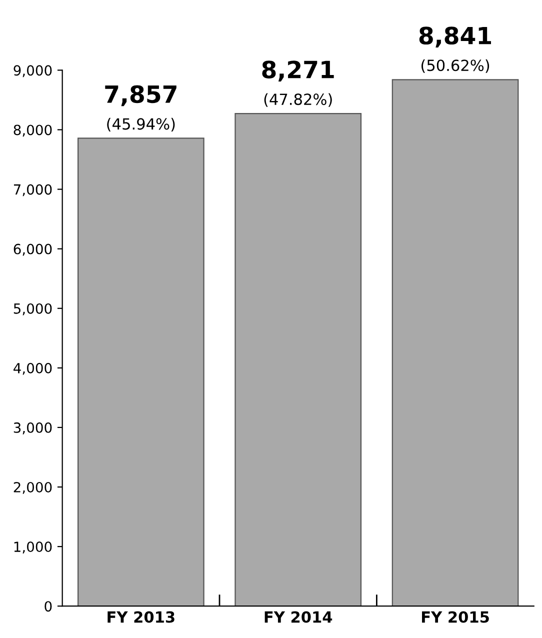 The image size is (542, 638). What do you see at coordinates (33, 428) in the screenshot?
I see `y-tick-label: 3,000` at bounding box center [33, 428].